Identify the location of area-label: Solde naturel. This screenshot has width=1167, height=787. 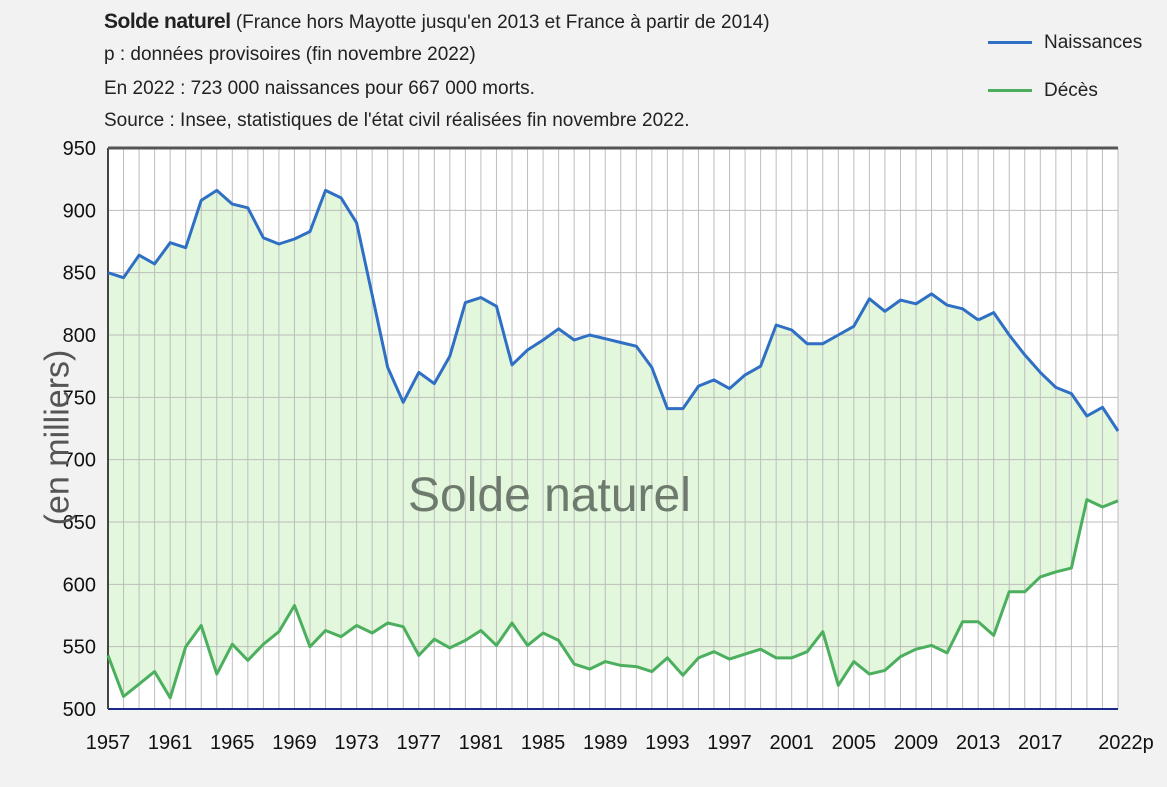
(549, 495).